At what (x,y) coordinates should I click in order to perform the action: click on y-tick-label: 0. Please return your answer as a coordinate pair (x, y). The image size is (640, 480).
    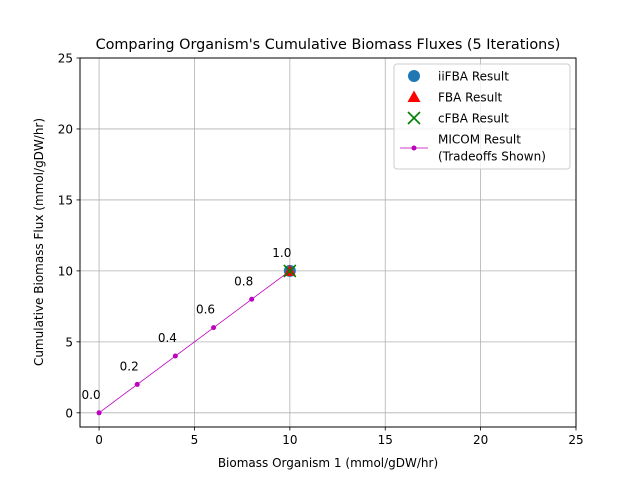
    Looking at the image, I should click on (69, 413).